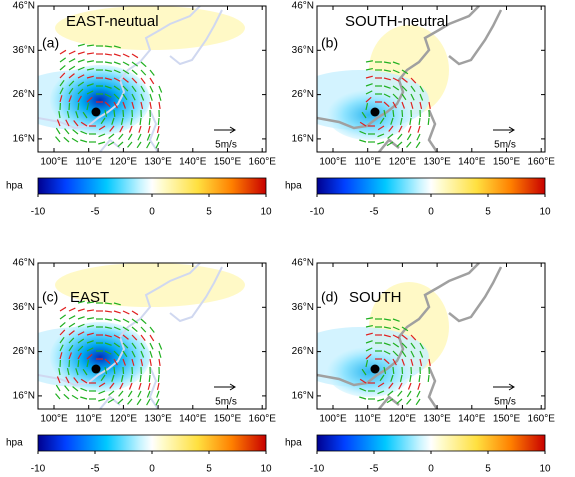 Image resolution: width=575 pixels, height=477 pixels. Describe the element at coordinates (329, 43) in the screenshot. I see `panel-label: (b)` at that location.